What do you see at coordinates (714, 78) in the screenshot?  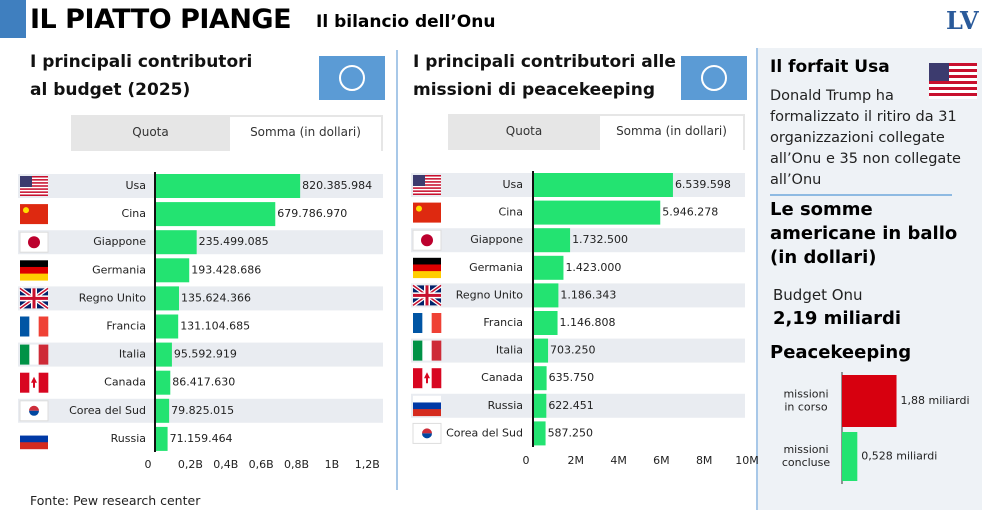 I see `un-flag` at bounding box center [714, 78].